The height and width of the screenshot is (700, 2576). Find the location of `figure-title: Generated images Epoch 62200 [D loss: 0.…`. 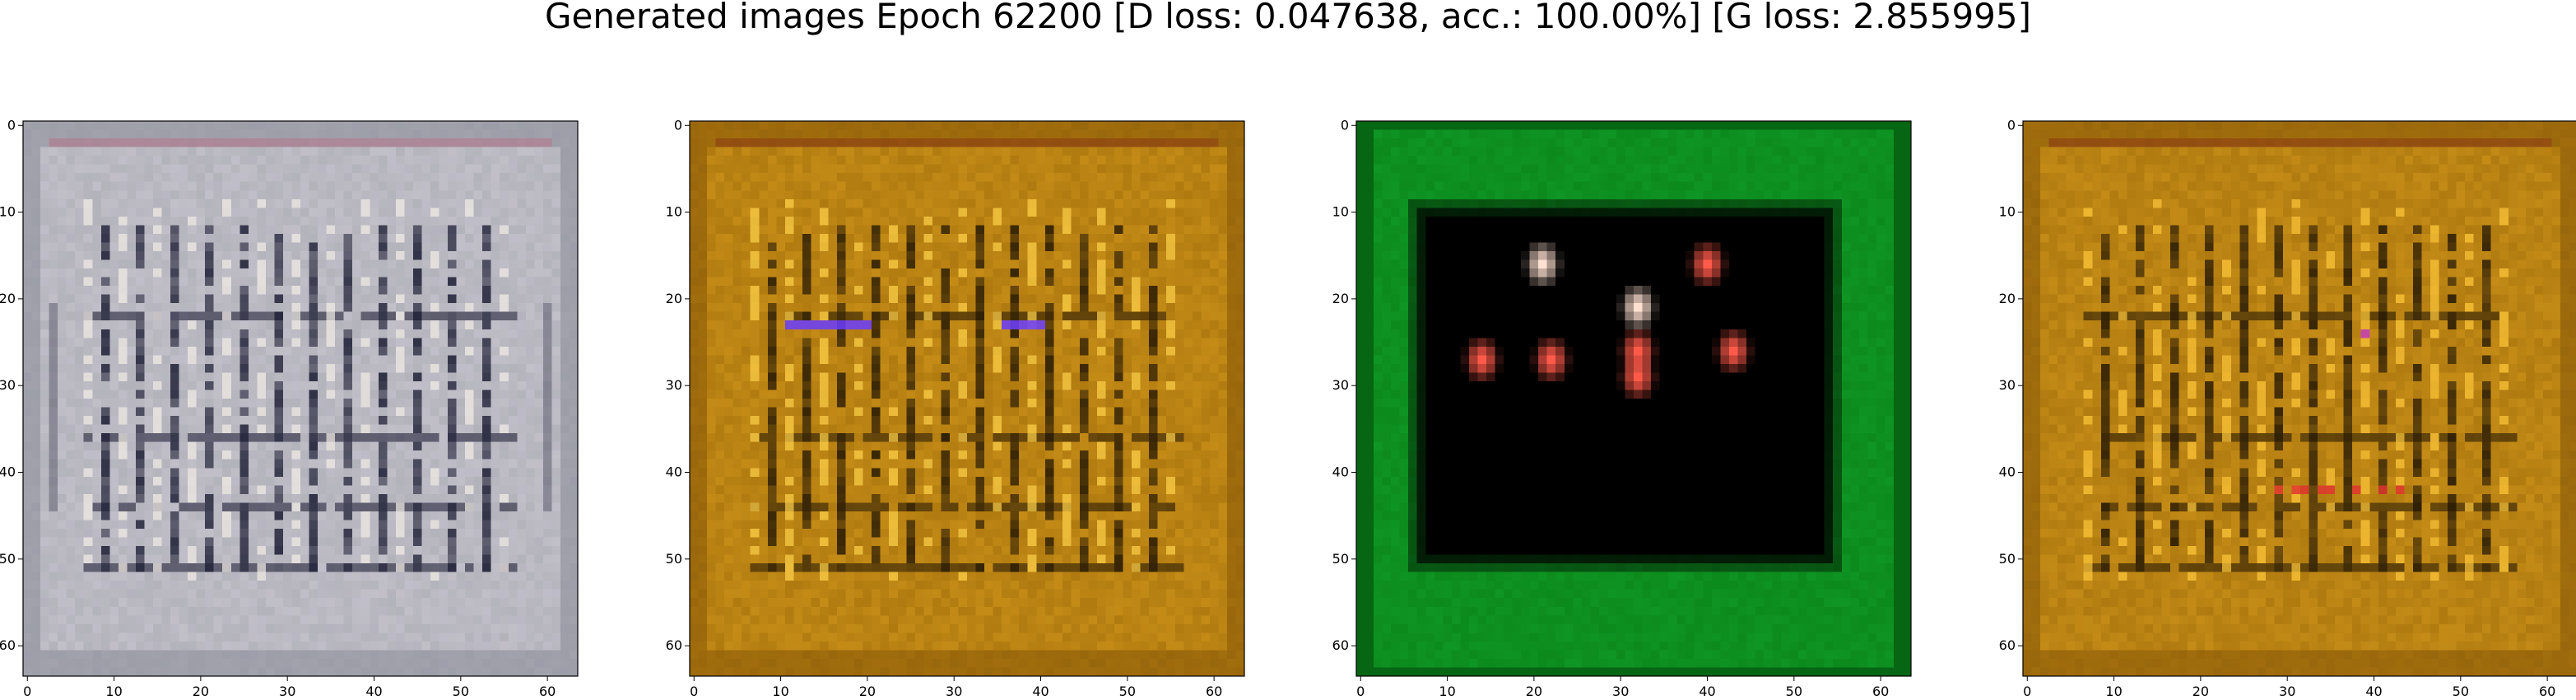

figure-title: Generated images Epoch 62200 [D loss: 0.… is located at coordinates (1288, 16).